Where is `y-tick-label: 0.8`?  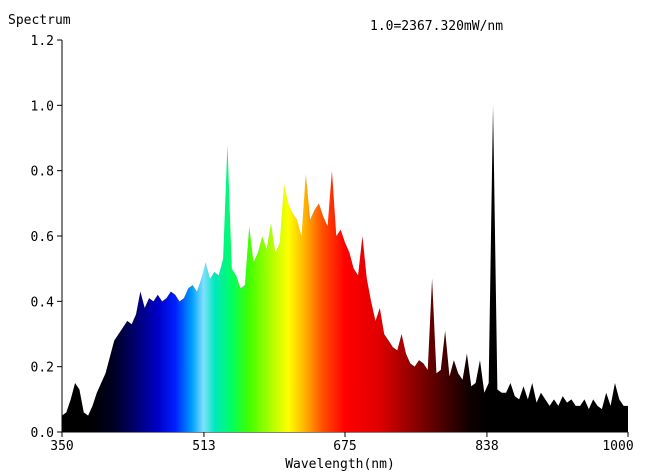
y-tick-label: 0.8 is located at coordinates (42, 172).